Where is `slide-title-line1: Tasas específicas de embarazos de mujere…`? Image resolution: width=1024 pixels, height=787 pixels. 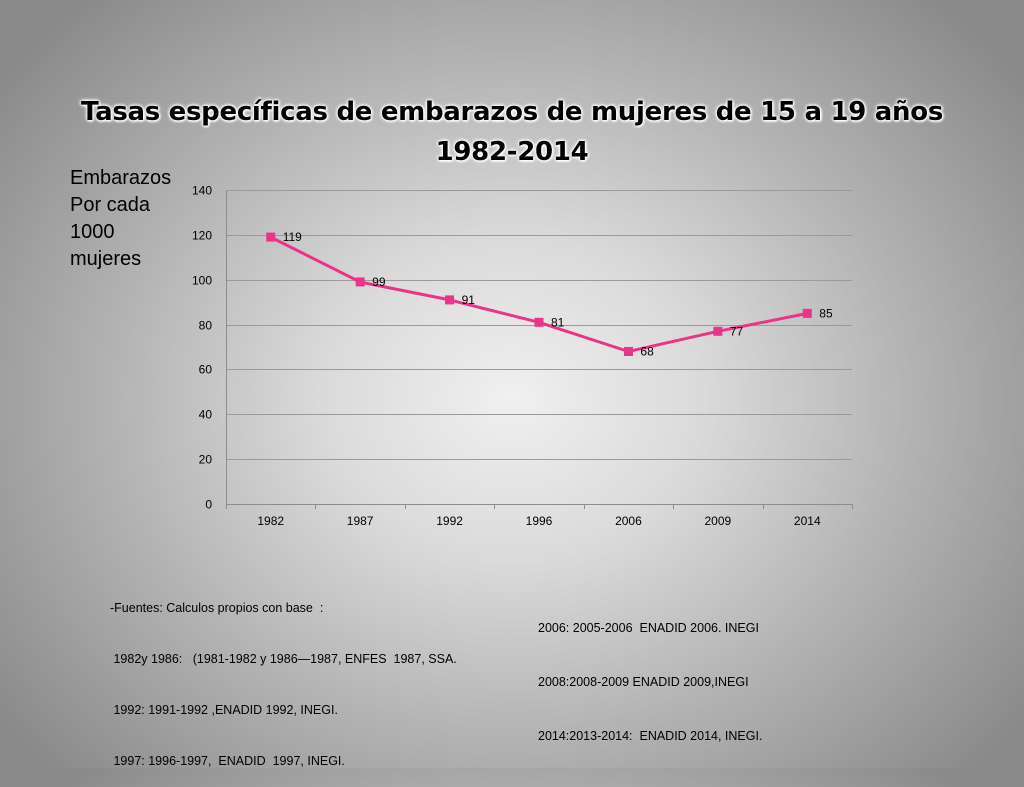
slide-title-line1: Tasas específicas de embarazos de mujere… is located at coordinates (511, 112).